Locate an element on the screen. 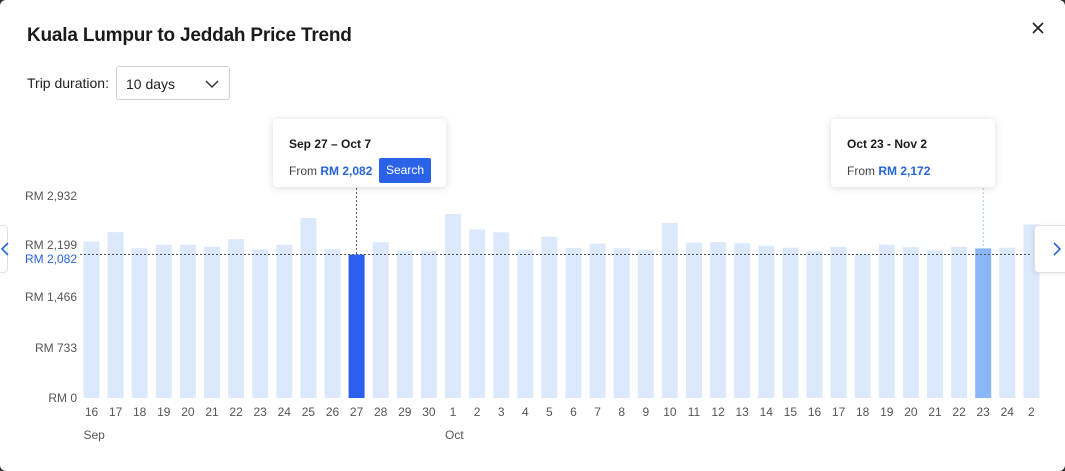 This screenshot has width=1065, height=471. chevron-down-icon is located at coordinates (212, 84).